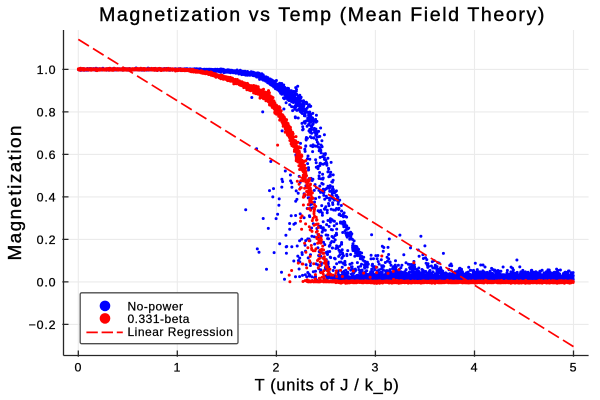 The image size is (600, 400). Describe the element at coordinates (47, 70) in the screenshot. I see `svg-text: 1.0` at that location.